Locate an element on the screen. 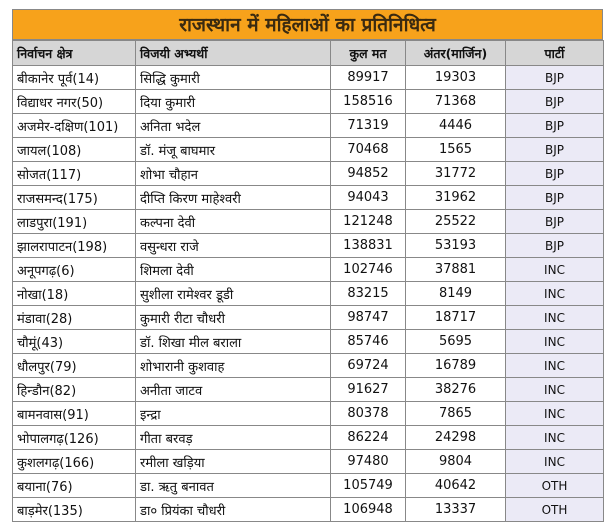 The width and height of the screenshot is (616, 530). table-row: भोपालगढ़(126) गीता बरवड़ 86224 24298 INC is located at coordinates (308, 437).